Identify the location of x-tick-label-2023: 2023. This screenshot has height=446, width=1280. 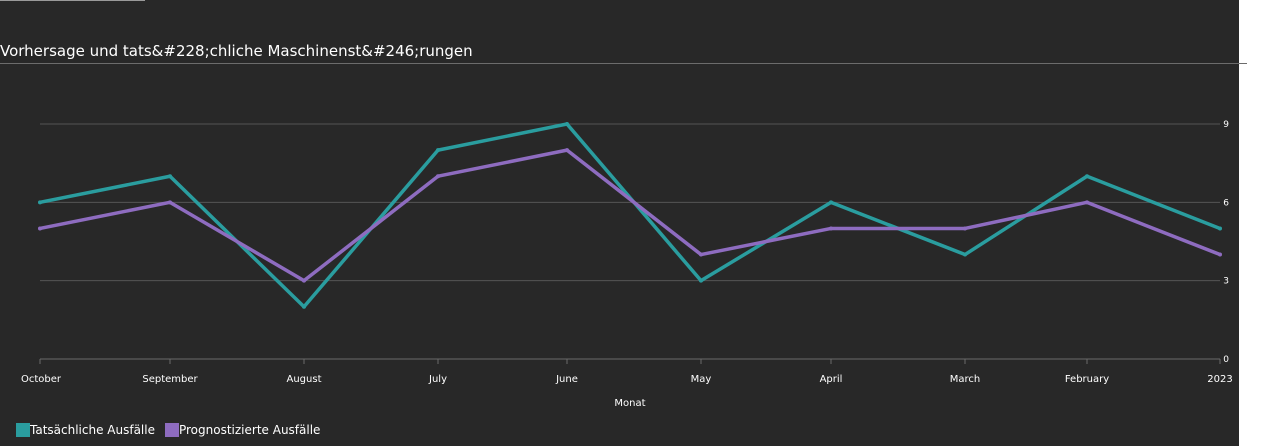
(1219, 379).